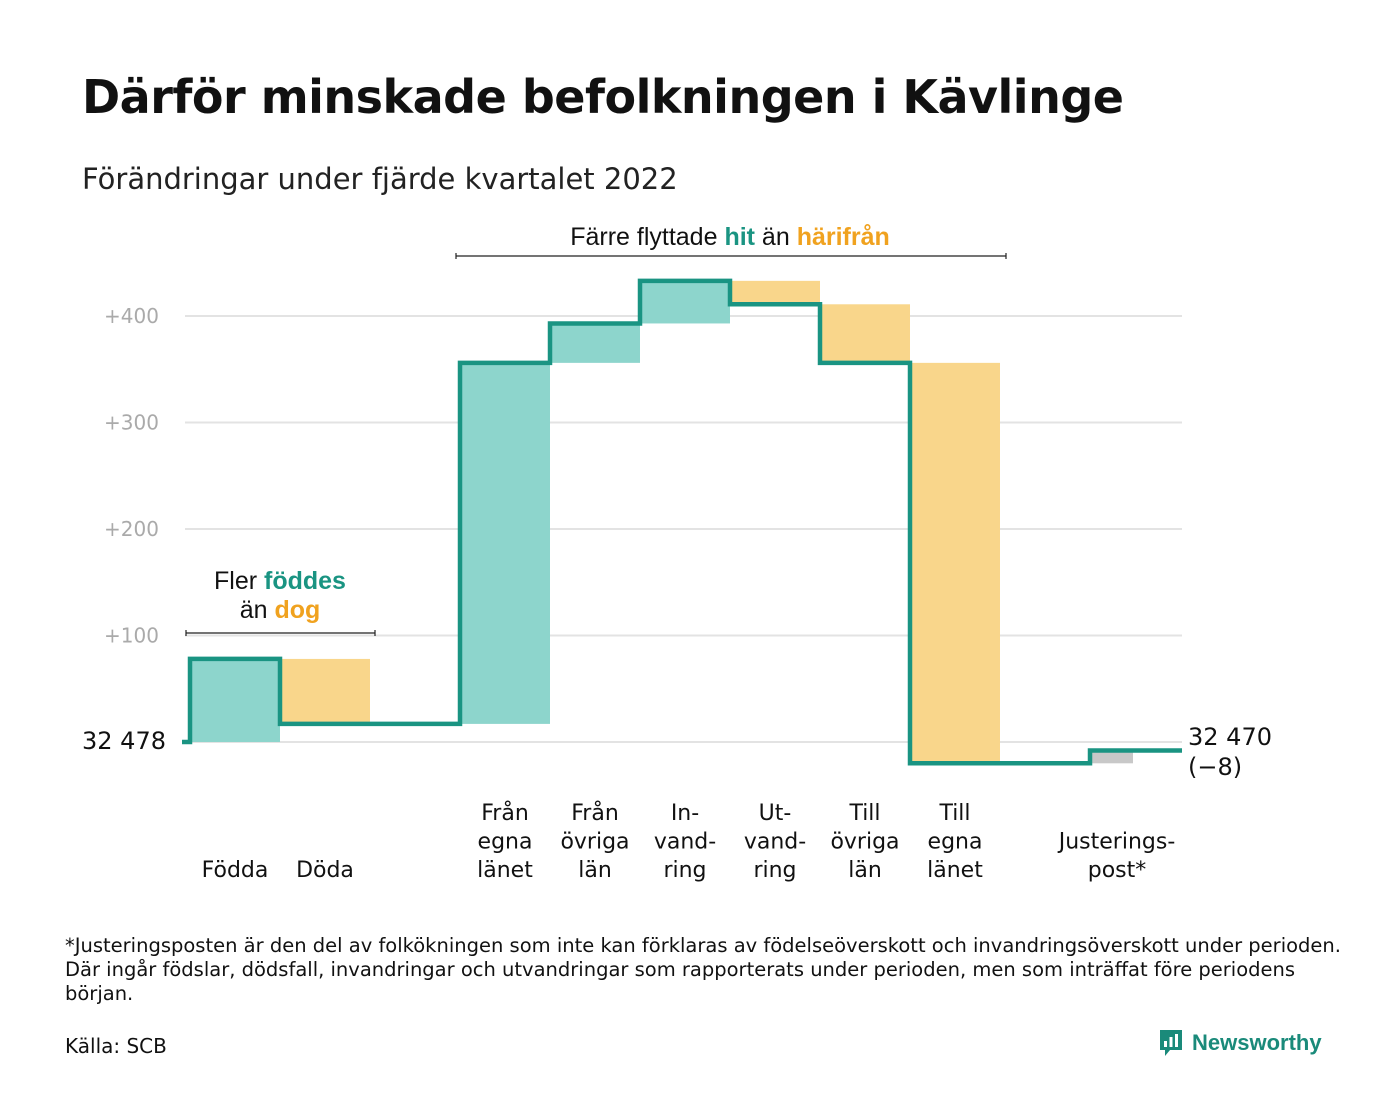 This screenshot has height=1120, width=1400. Describe the element at coordinates (131, 316) in the screenshot. I see `y-tick-label: +400` at that location.